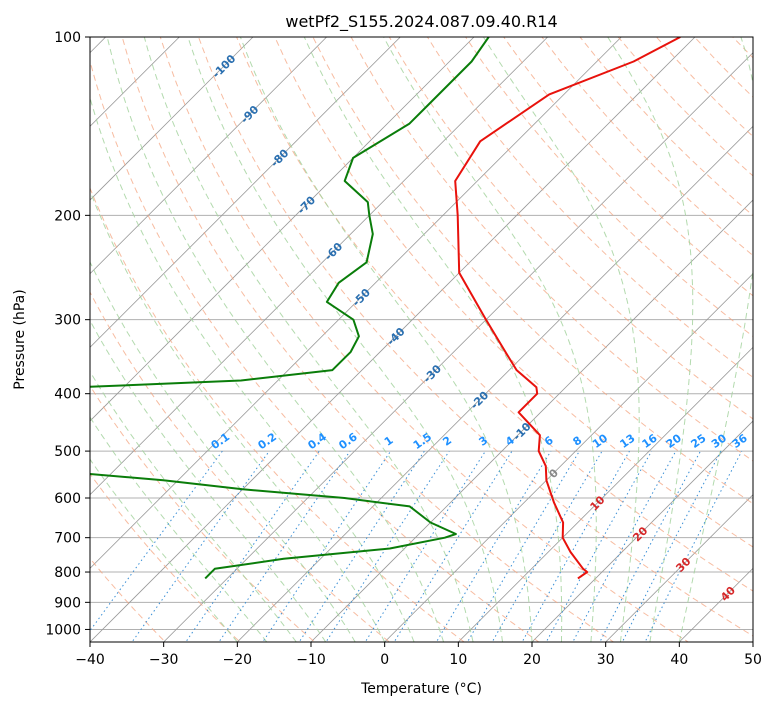 This screenshot has height=708, width=775. What do you see at coordinates (63, 630) in the screenshot?
I see `y-tick-label: 1000` at bounding box center [63, 630].